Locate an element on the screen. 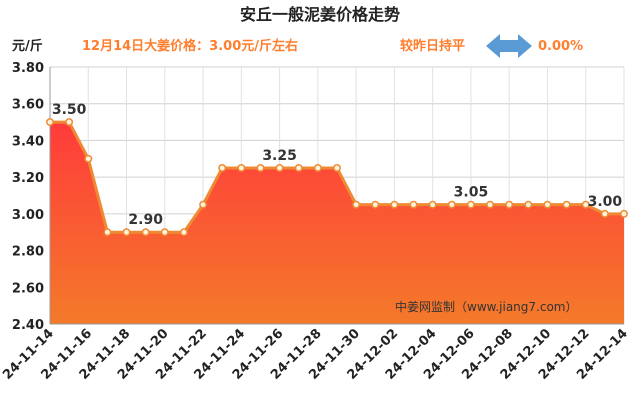 The image size is (641, 410). y-tick-label: 2.80 is located at coordinates (28, 252).